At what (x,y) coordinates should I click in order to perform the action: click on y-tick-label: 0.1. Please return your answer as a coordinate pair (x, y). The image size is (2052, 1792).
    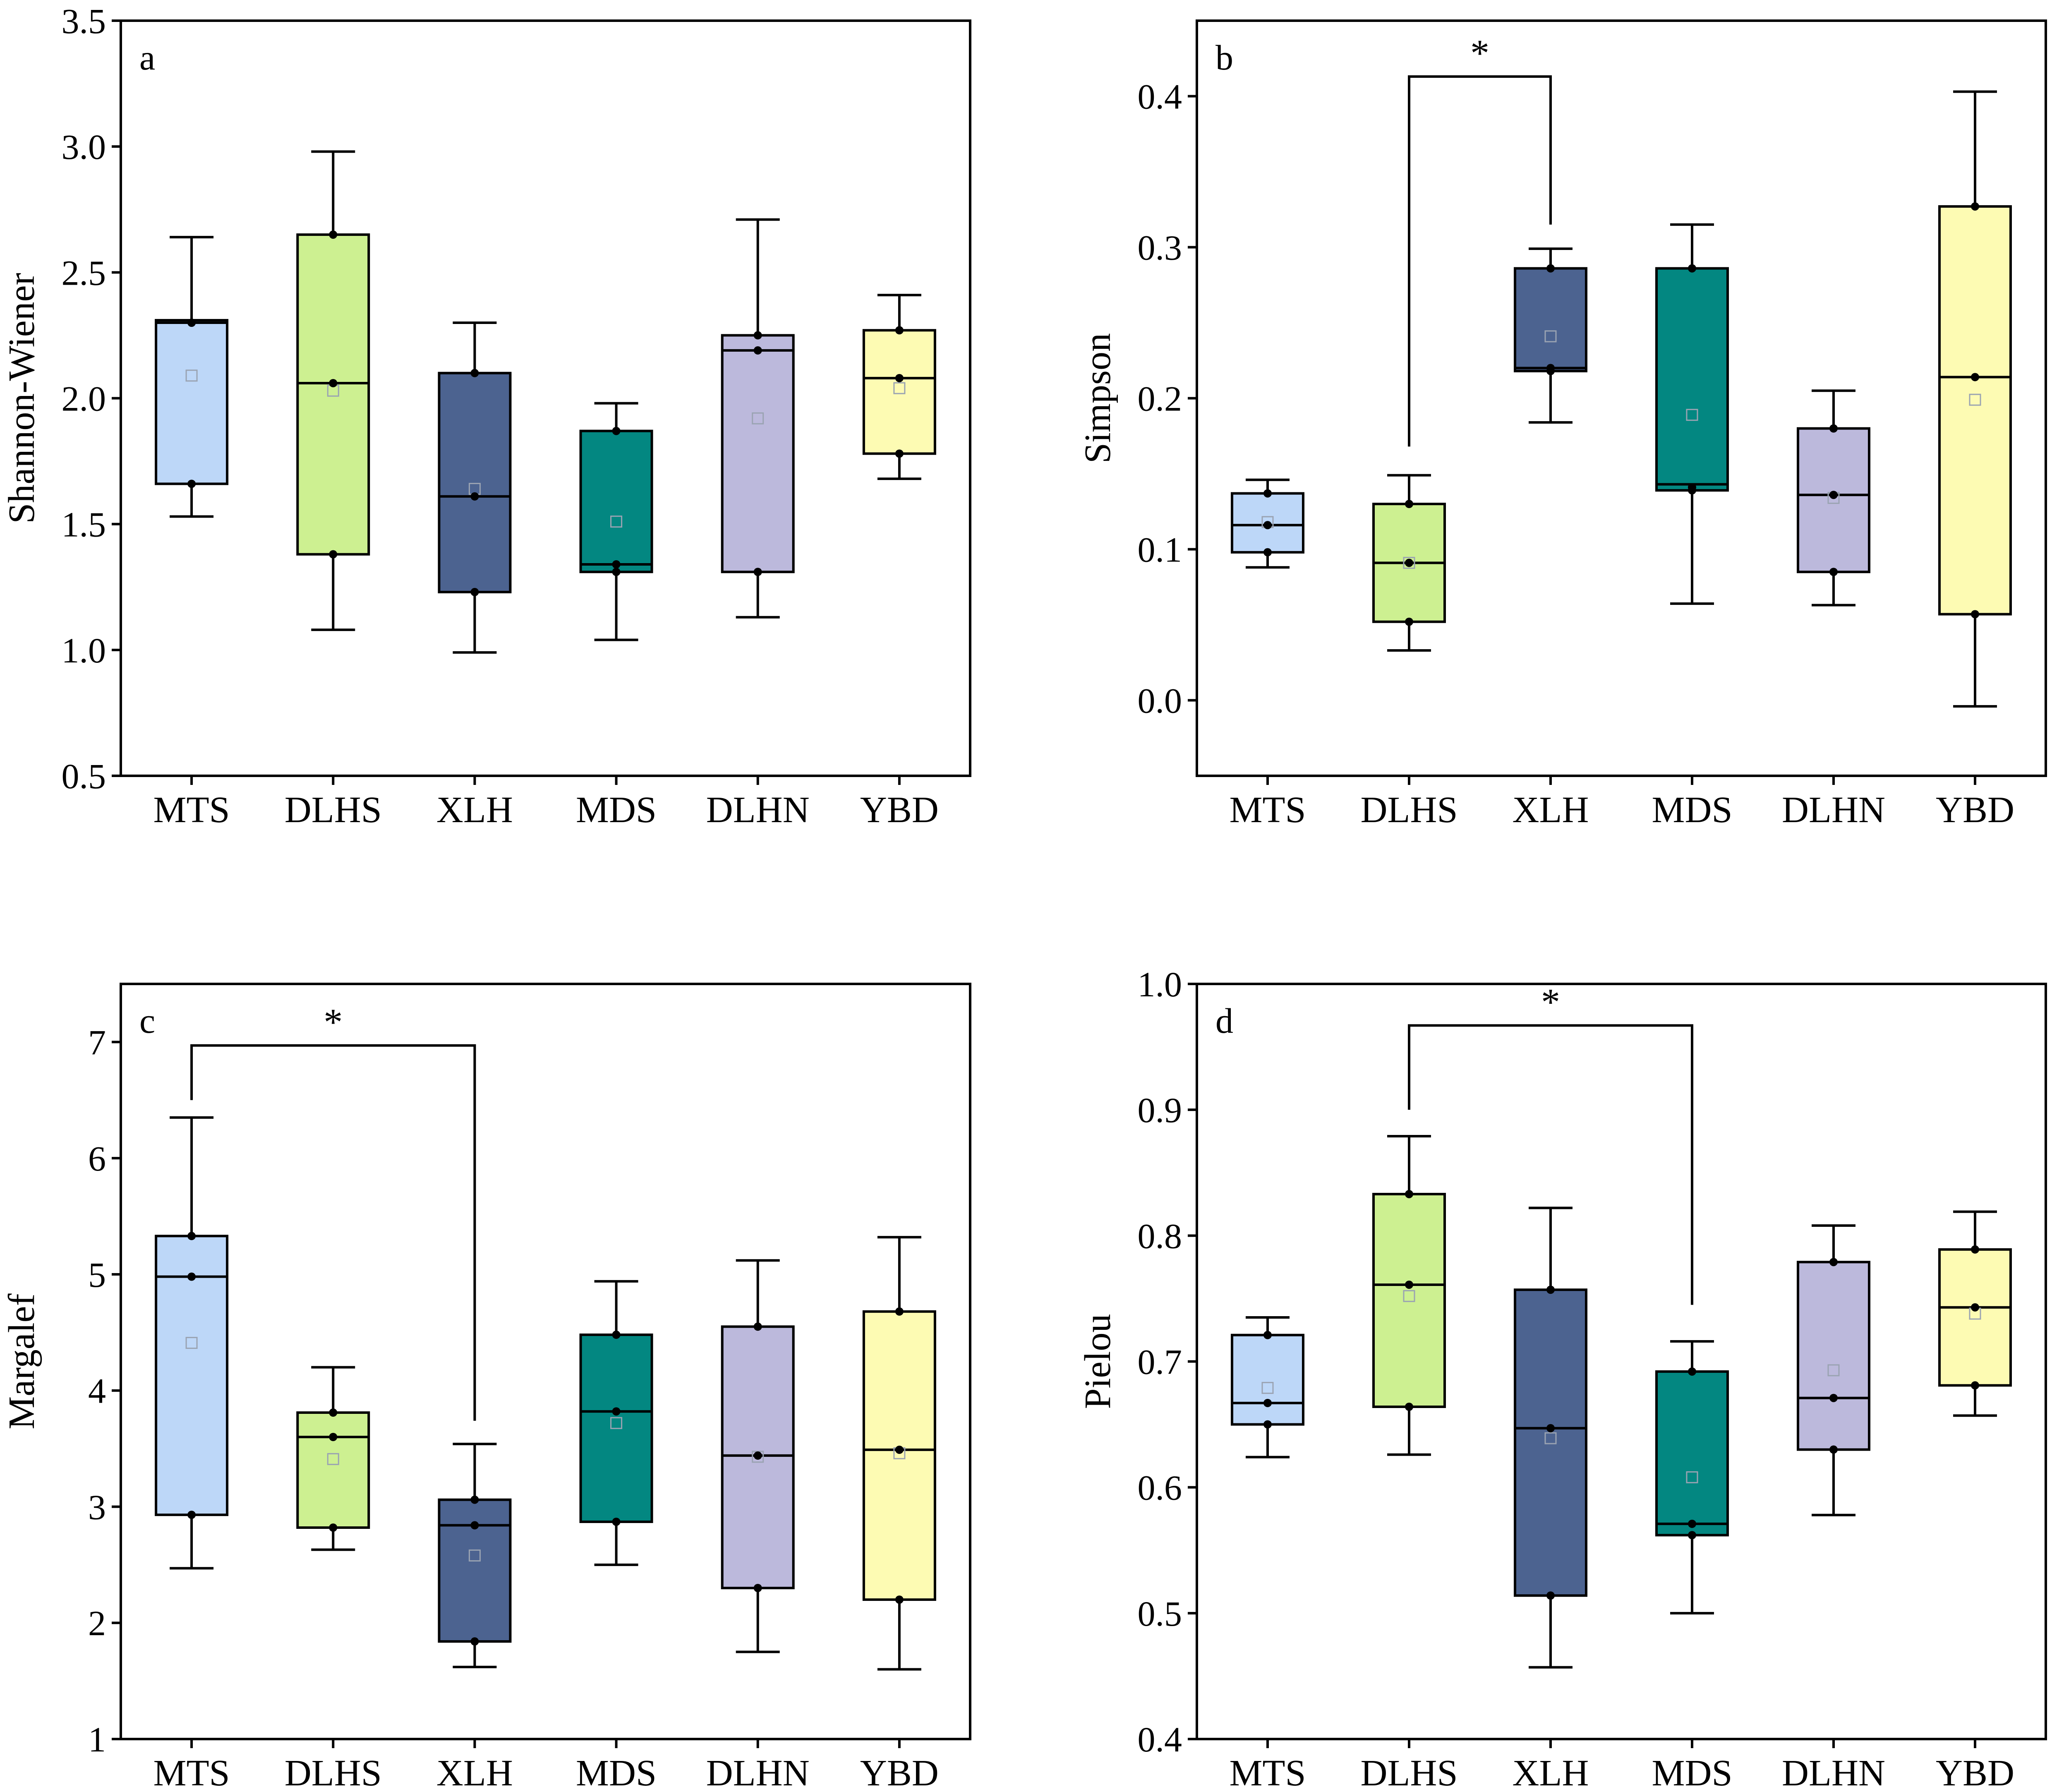
    Looking at the image, I should click on (1160, 550).